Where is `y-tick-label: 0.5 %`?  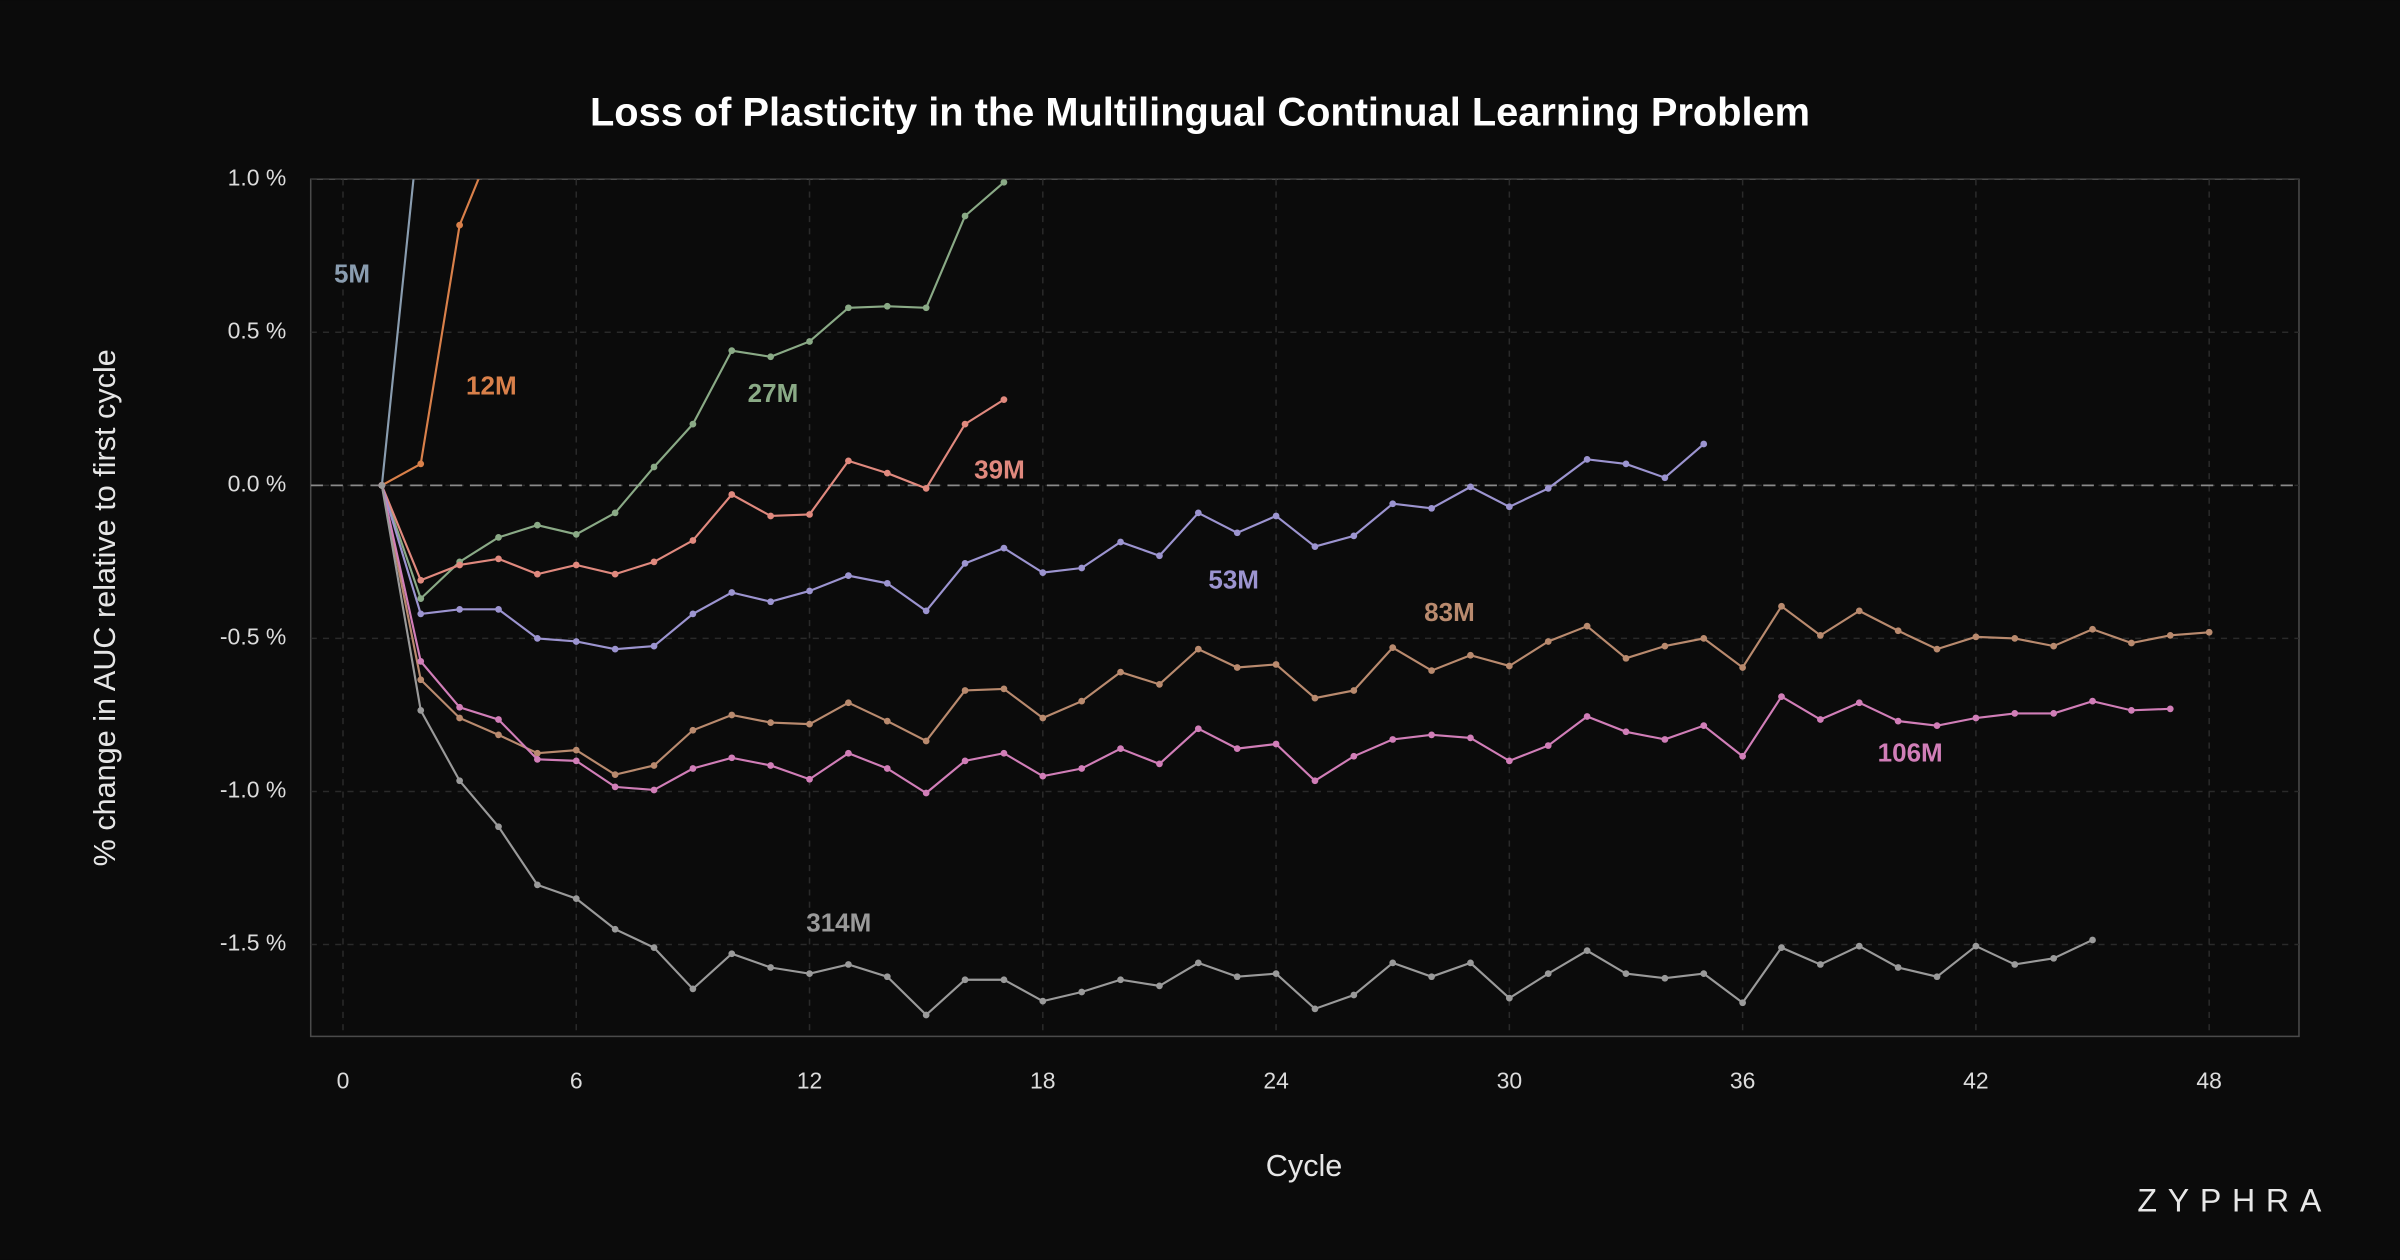 y-tick-label: 0.5 % is located at coordinates (257, 330).